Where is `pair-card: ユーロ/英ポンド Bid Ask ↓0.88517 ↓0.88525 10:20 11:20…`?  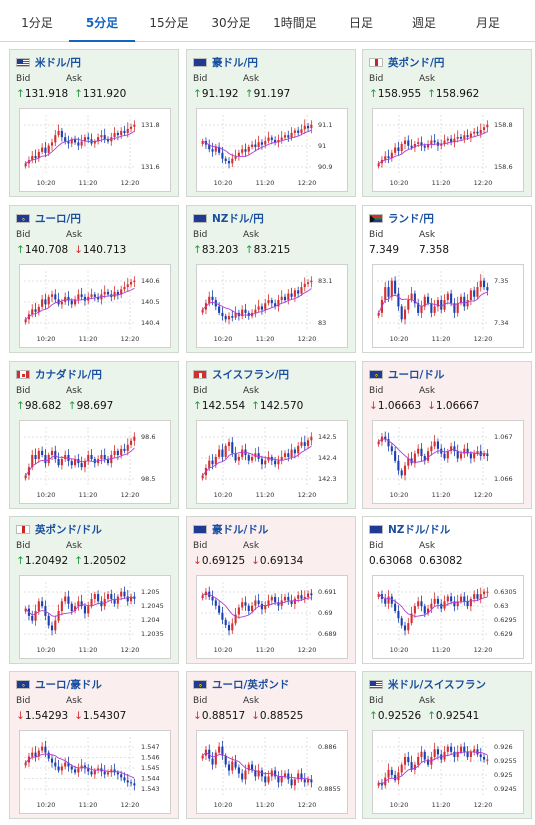 pair-card: ユーロ/英ポンド Bid Ask ↓0.88517 ↓0.88525 10:20 11:20… is located at coordinates (271, 745).